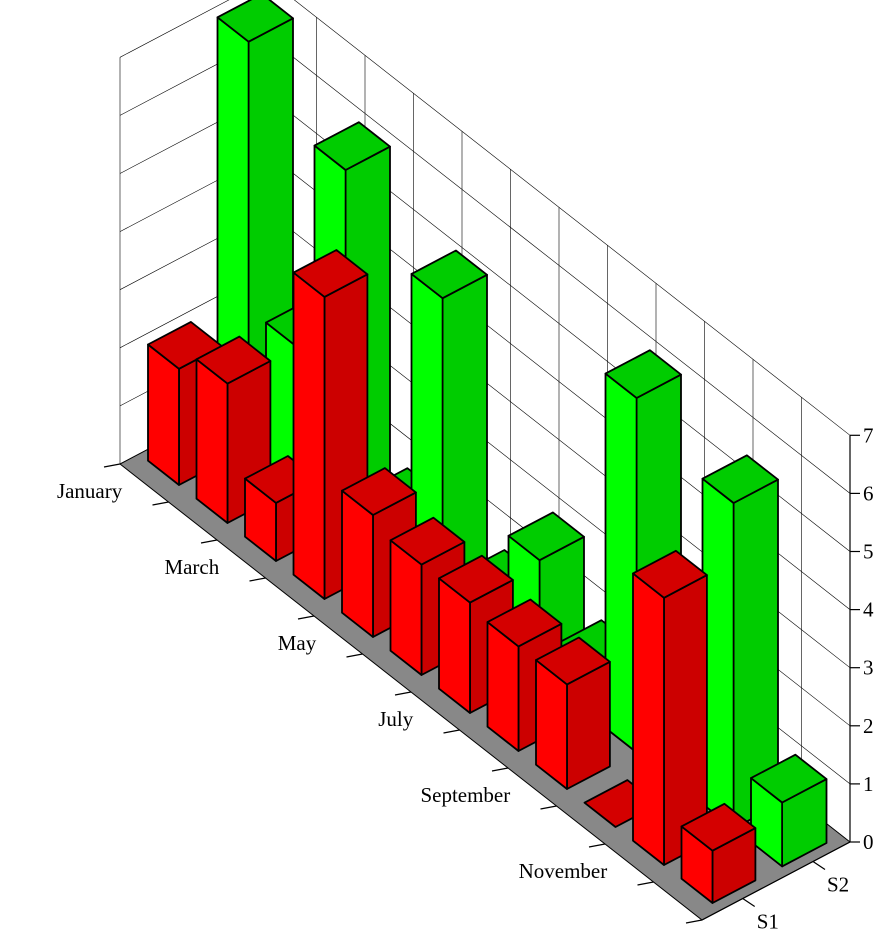  Describe the element at coordinates (868, 784) in the screenshot. I see `value-tick-label: 1` at that location.